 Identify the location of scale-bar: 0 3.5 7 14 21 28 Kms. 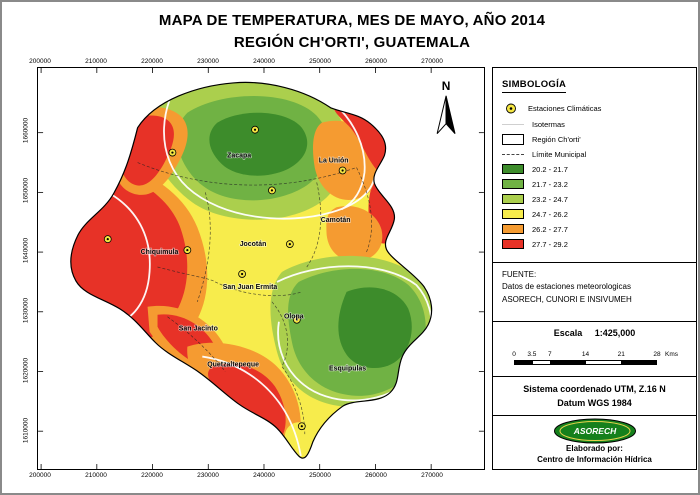
(595, 360).